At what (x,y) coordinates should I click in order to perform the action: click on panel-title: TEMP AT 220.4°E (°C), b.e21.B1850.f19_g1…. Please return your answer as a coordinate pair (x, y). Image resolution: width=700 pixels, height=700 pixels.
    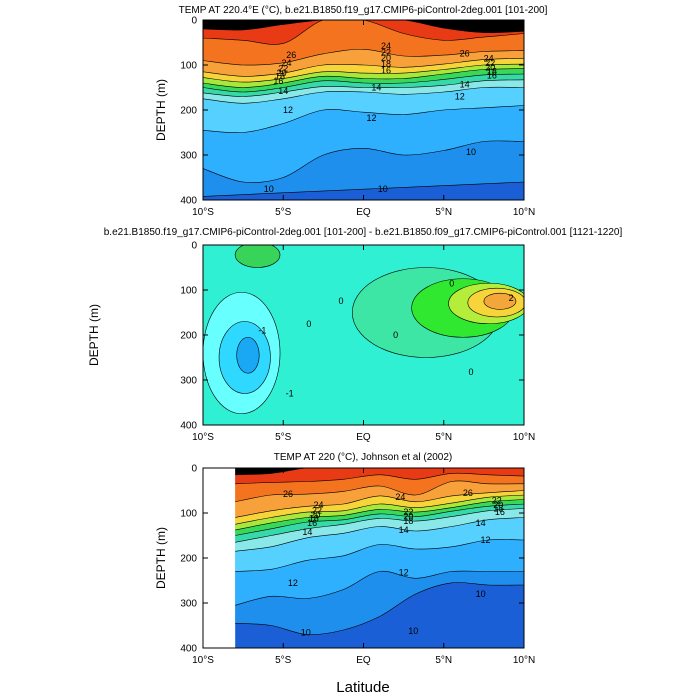
    Looking at the image, I should click on (363, 10).